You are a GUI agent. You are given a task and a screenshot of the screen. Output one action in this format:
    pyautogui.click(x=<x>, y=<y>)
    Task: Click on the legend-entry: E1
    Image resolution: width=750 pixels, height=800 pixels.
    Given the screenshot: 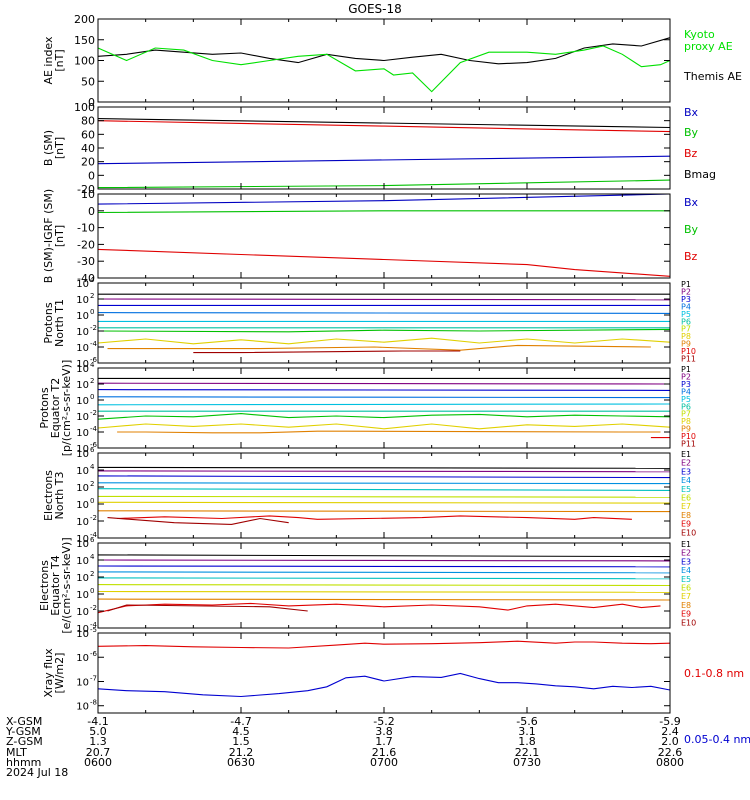 What is the action you would take?
    pyautogui.click(x=686, y=454)
    